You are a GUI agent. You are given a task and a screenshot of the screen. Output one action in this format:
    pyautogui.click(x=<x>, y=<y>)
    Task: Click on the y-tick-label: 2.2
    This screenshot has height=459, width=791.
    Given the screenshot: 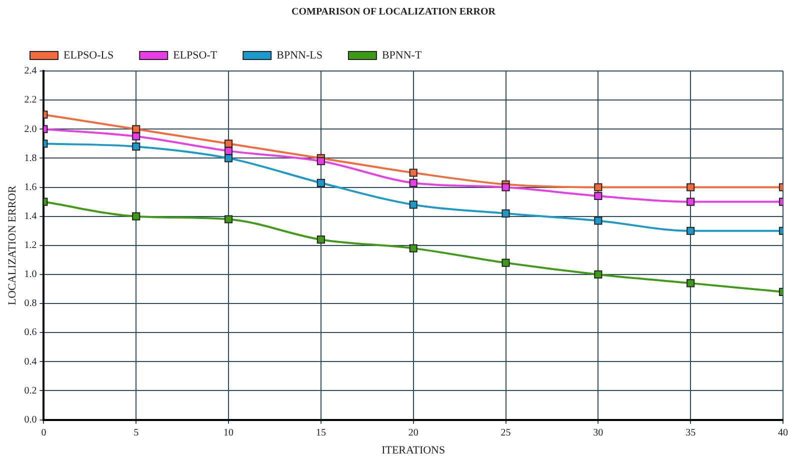 What is the action you would take?
    pyautogui.click(x=30, y=100)
    